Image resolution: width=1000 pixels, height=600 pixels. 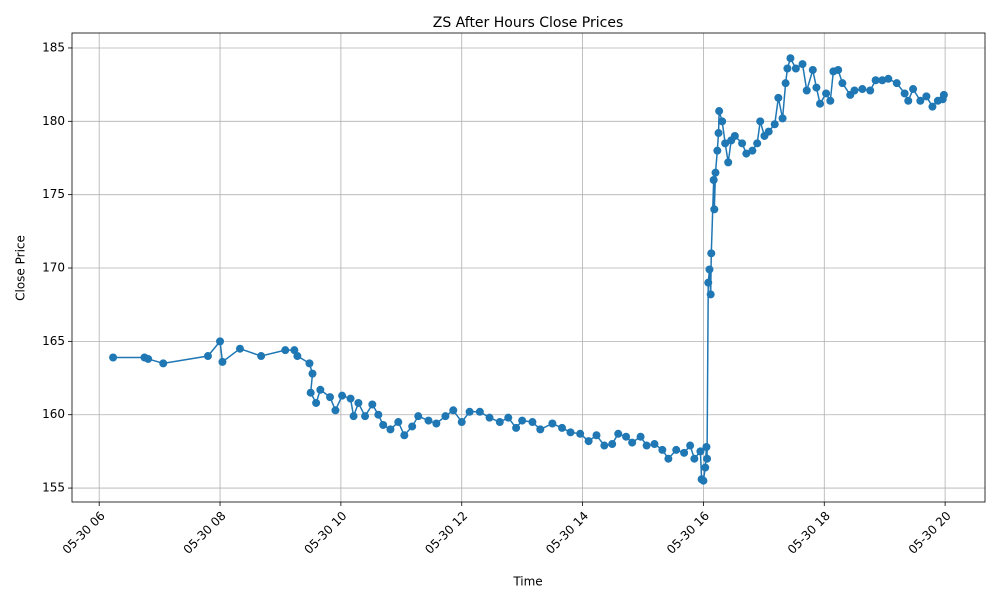 I want to click on y-tick-label: 185, so click(x=53, y=47).